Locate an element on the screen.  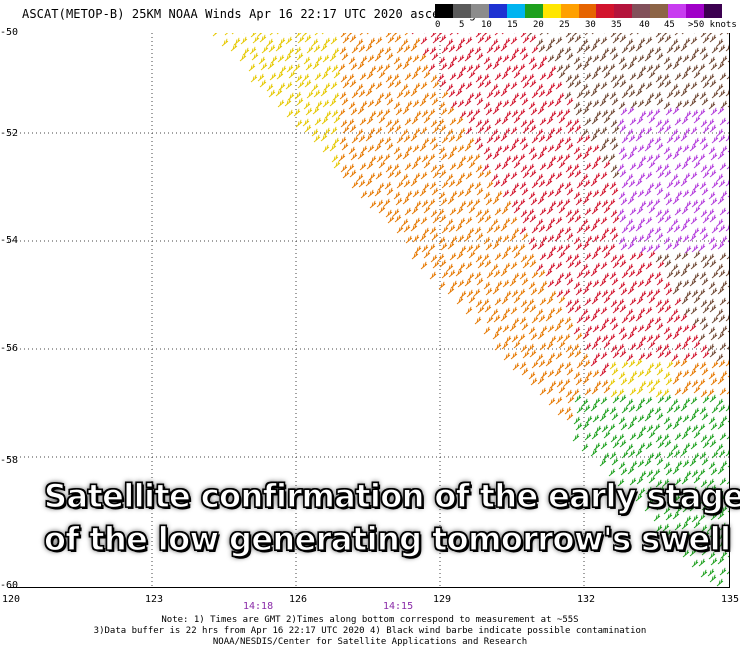
lon-label: 129 is located at coordinates (442, 599).